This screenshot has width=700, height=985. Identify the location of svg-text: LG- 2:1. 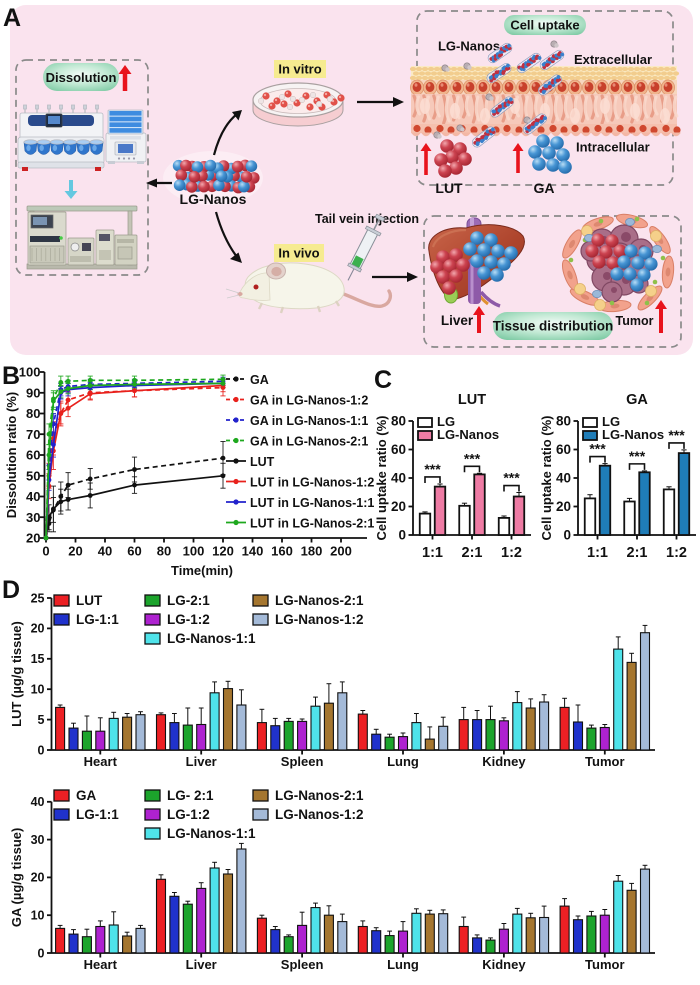
(190, 795).